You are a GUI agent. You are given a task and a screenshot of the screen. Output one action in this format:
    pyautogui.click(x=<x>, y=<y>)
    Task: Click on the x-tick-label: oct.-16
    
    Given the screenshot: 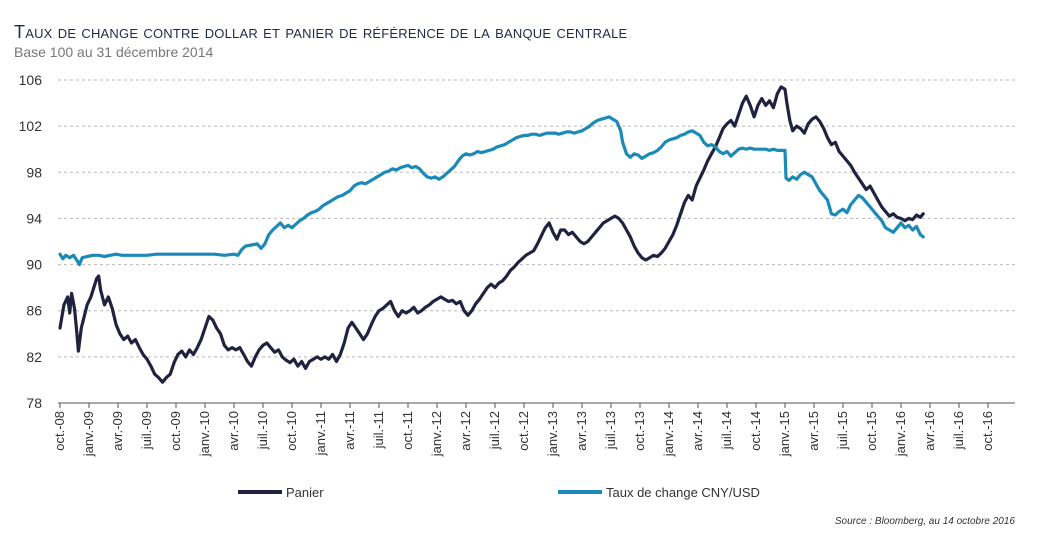 What is the action you would take?
    pyautogui.click(x=987, y=431)
    